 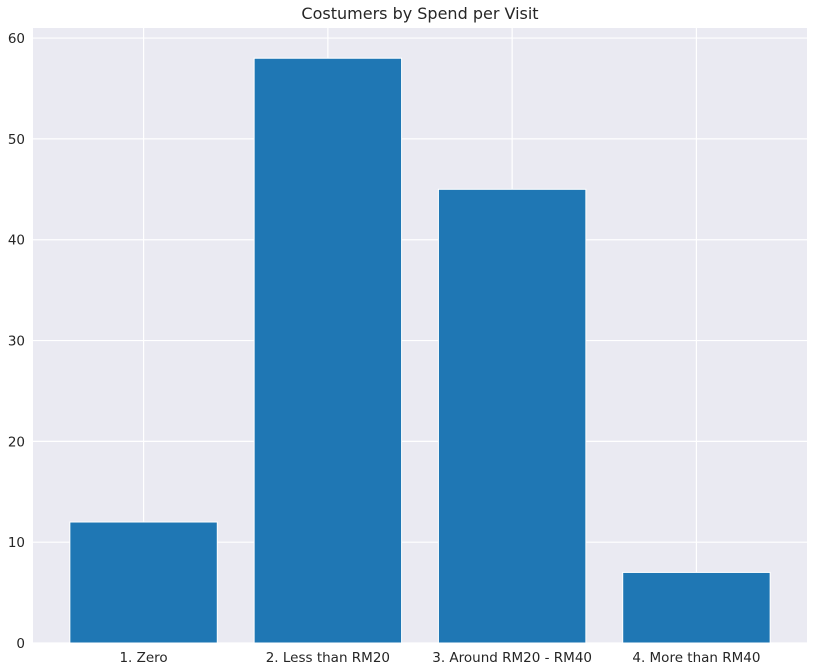 I want to click on y-tick-label: 10, so click(x=16, y=543).